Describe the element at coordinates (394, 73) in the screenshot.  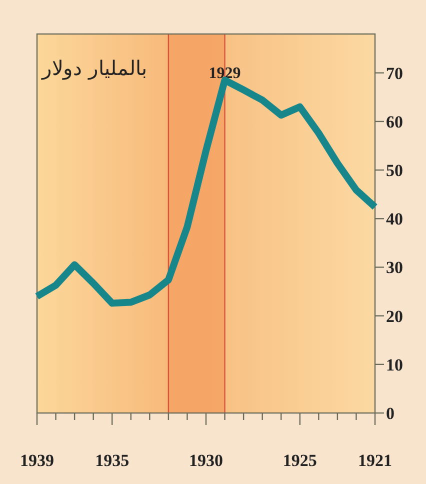
I see `y-tick-label: 70` at that location.